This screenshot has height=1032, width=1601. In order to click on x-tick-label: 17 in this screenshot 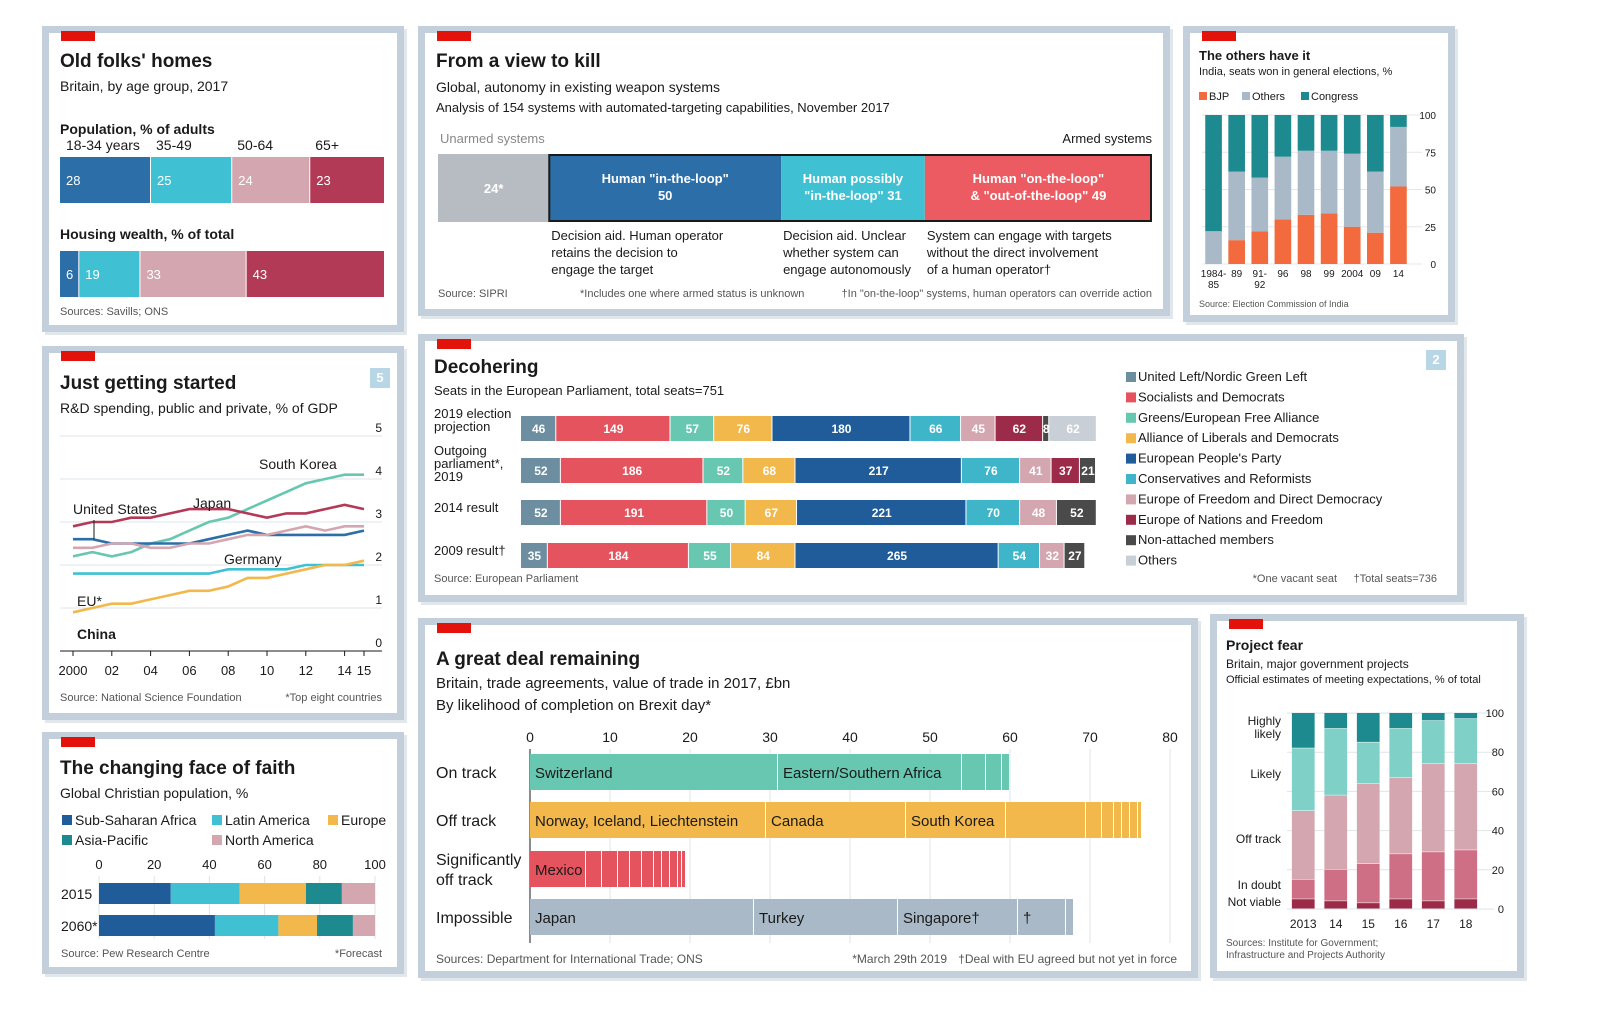, I will do `click(1434, 924)`.